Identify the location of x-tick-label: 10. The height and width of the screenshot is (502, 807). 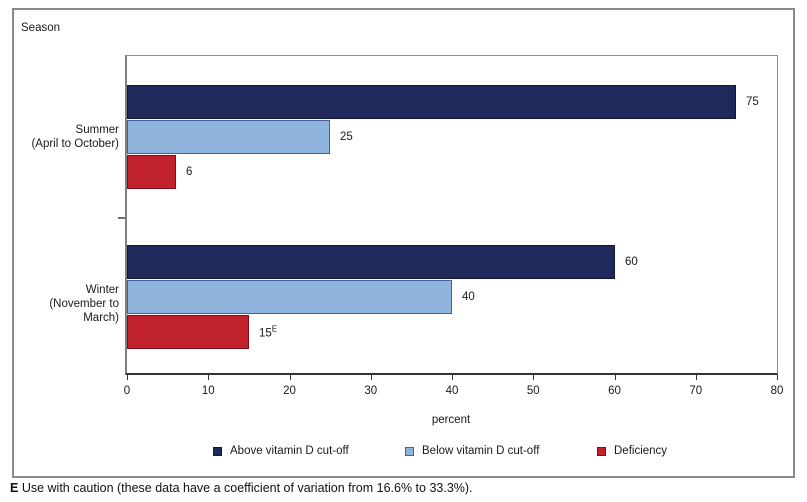
(208, 391).